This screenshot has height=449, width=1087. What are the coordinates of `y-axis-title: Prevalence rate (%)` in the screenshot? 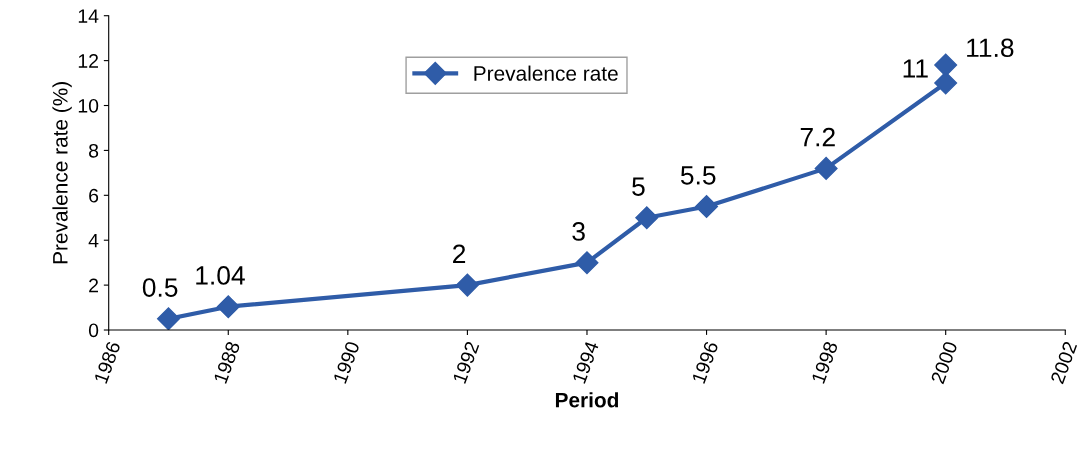 It's located at (62, 173).